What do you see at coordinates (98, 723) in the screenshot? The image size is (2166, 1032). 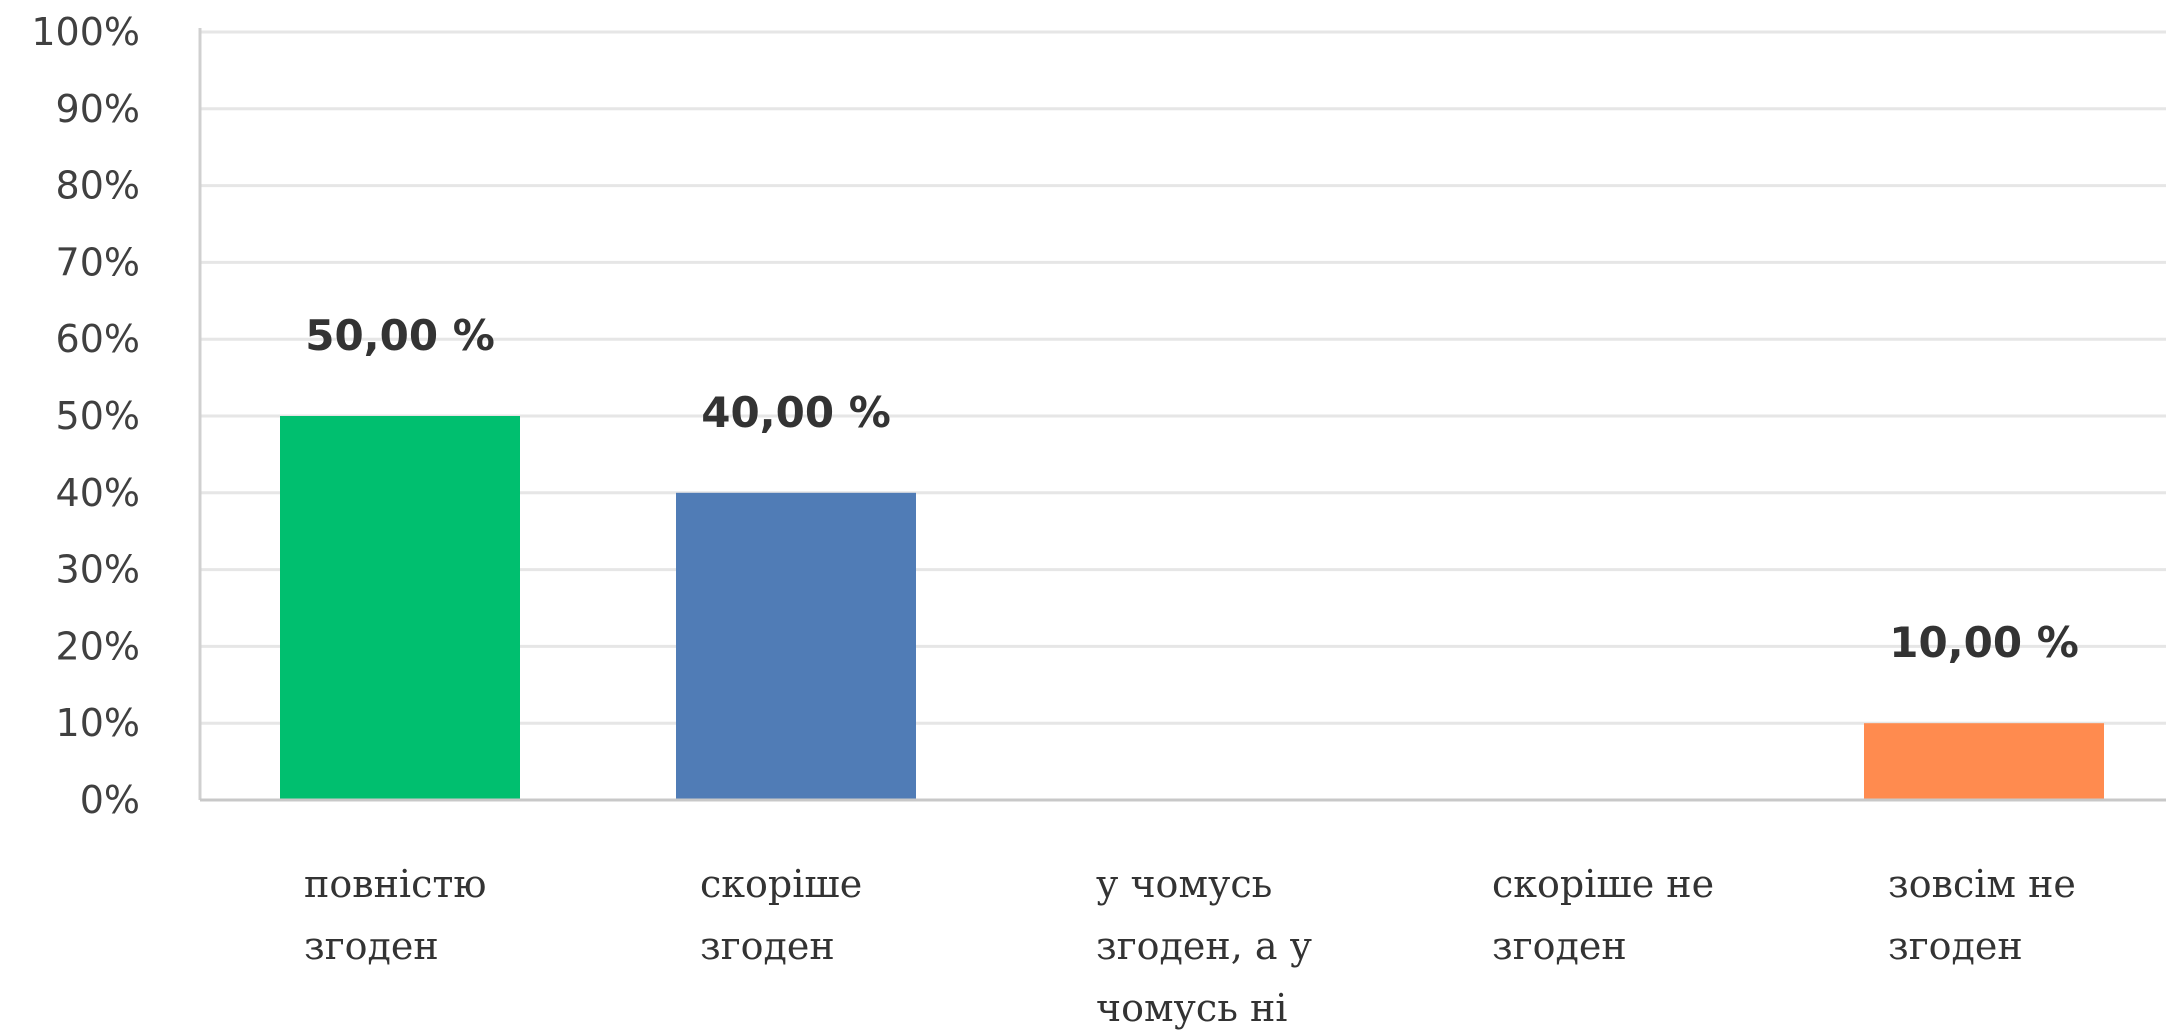 I see `y-tick-label: 10%` at bounding box center [98, 723].